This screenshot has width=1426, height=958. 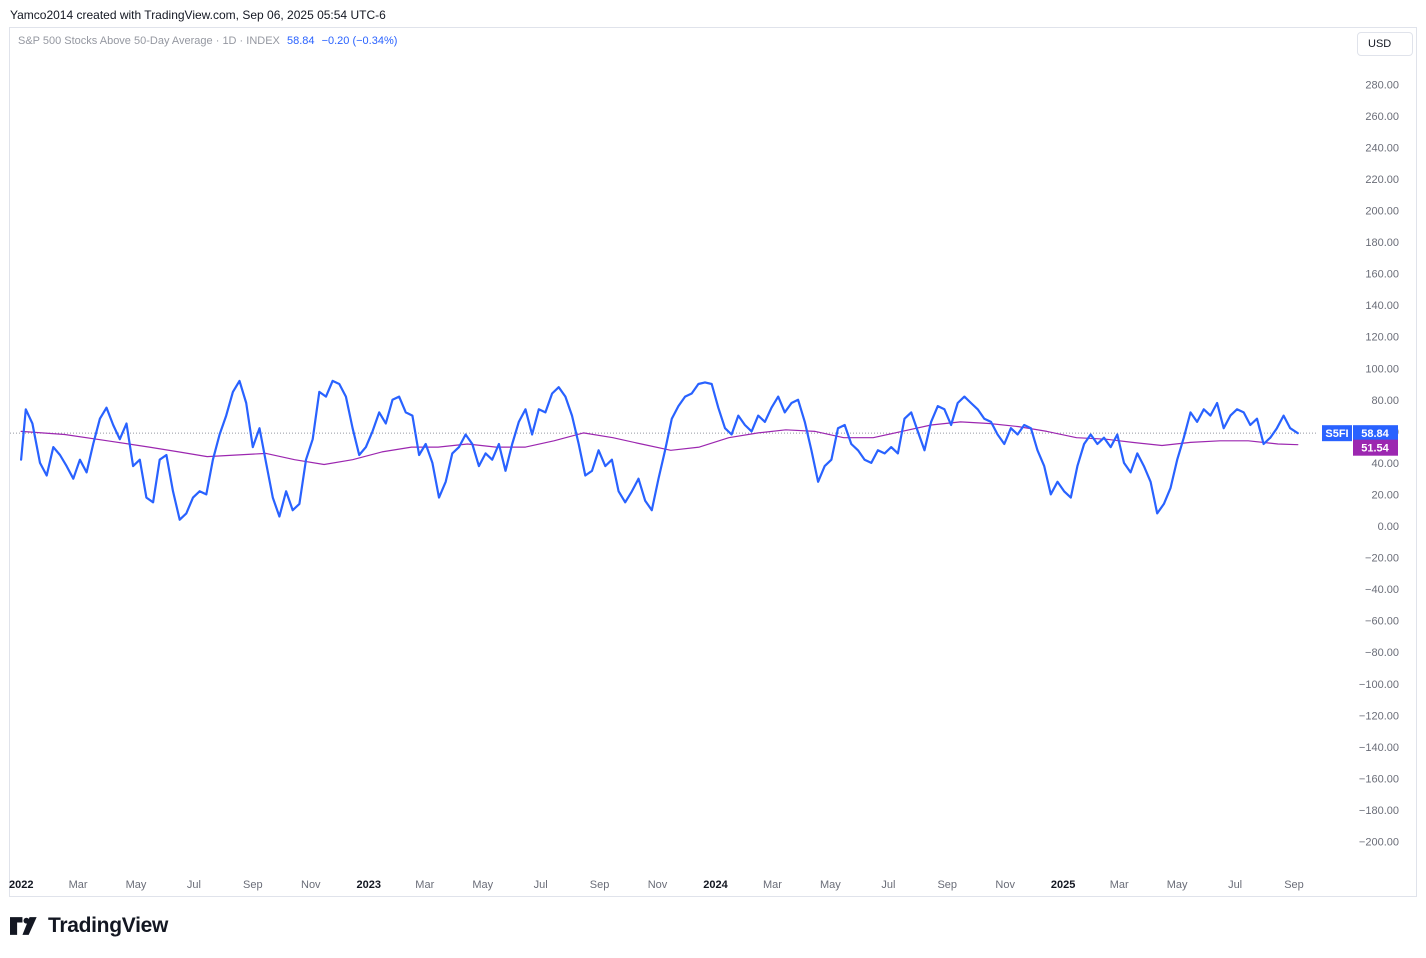 What do you see at coordinates (1382, 369) in the screenshot?
I see `y-tick-label: 100.00` at bounding box center [1382, 369].